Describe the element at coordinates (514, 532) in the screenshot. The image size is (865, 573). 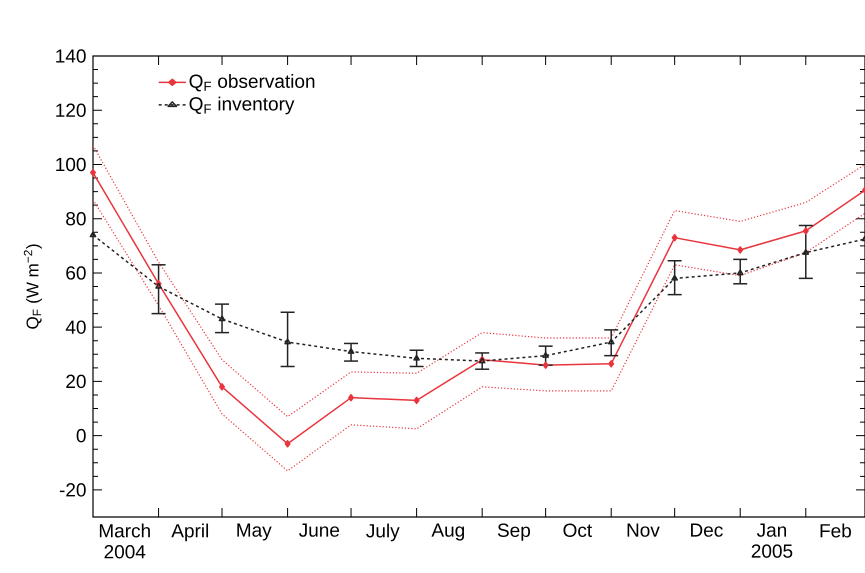
I see `x-tick-label: Sep` at that location.